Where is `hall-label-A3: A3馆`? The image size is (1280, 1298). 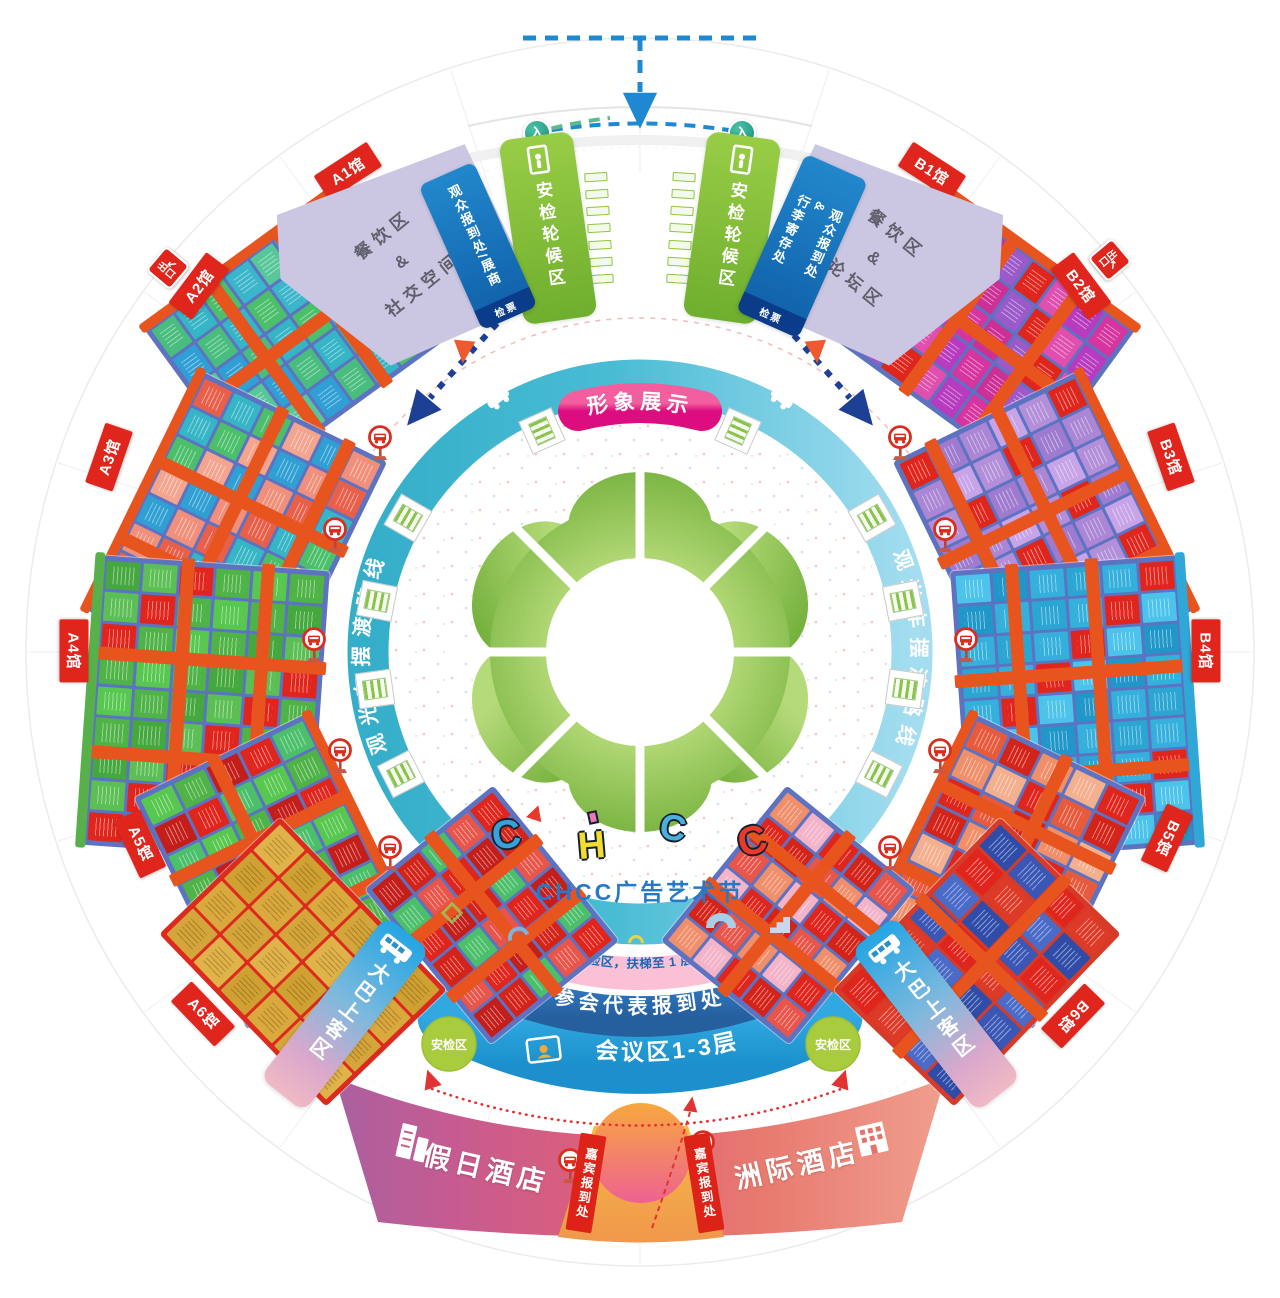 hall-label-A3: A3馆 is located at coordinates (109, 457).